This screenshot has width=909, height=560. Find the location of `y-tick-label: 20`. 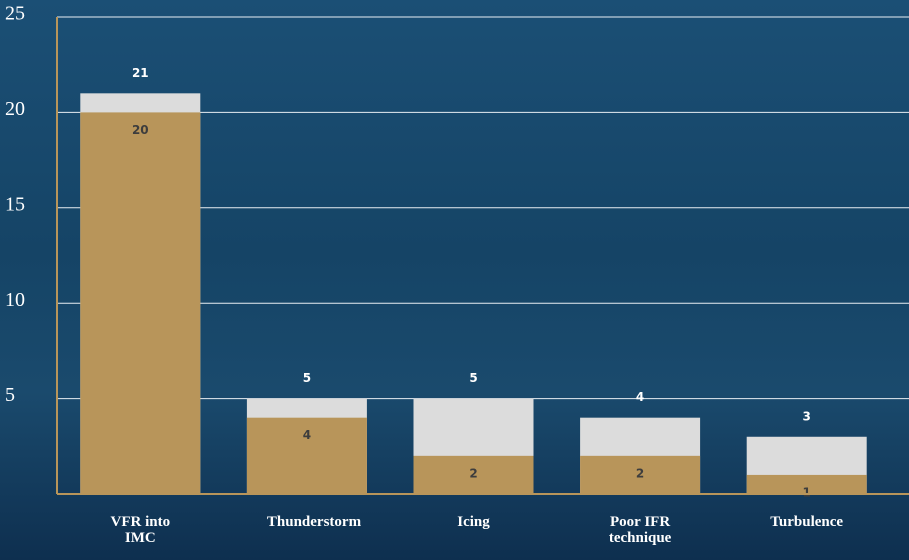

y-tick-label: 20 is located at coordinates (15, 109).